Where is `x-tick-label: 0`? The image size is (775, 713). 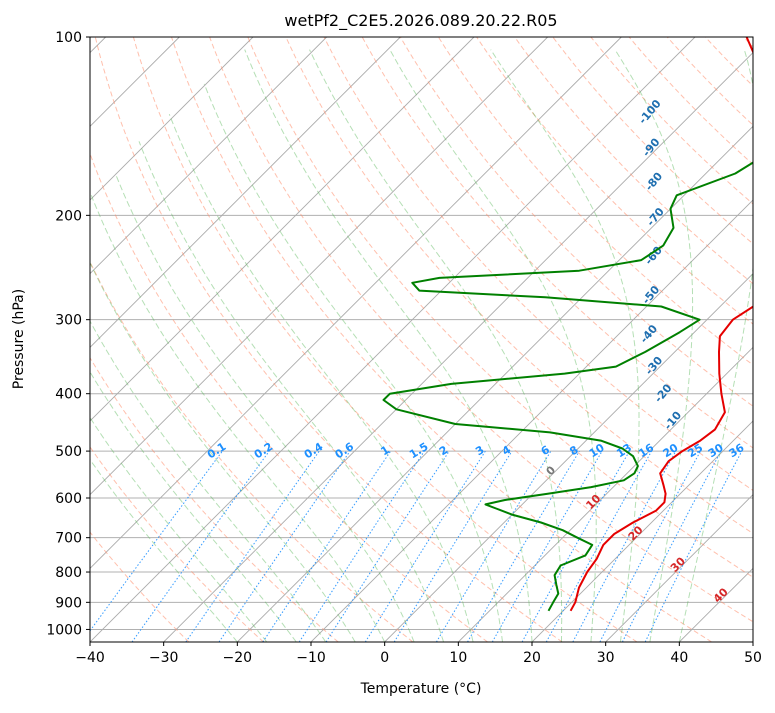 x-tick-label: 0 is located at coordinates (384, 658).